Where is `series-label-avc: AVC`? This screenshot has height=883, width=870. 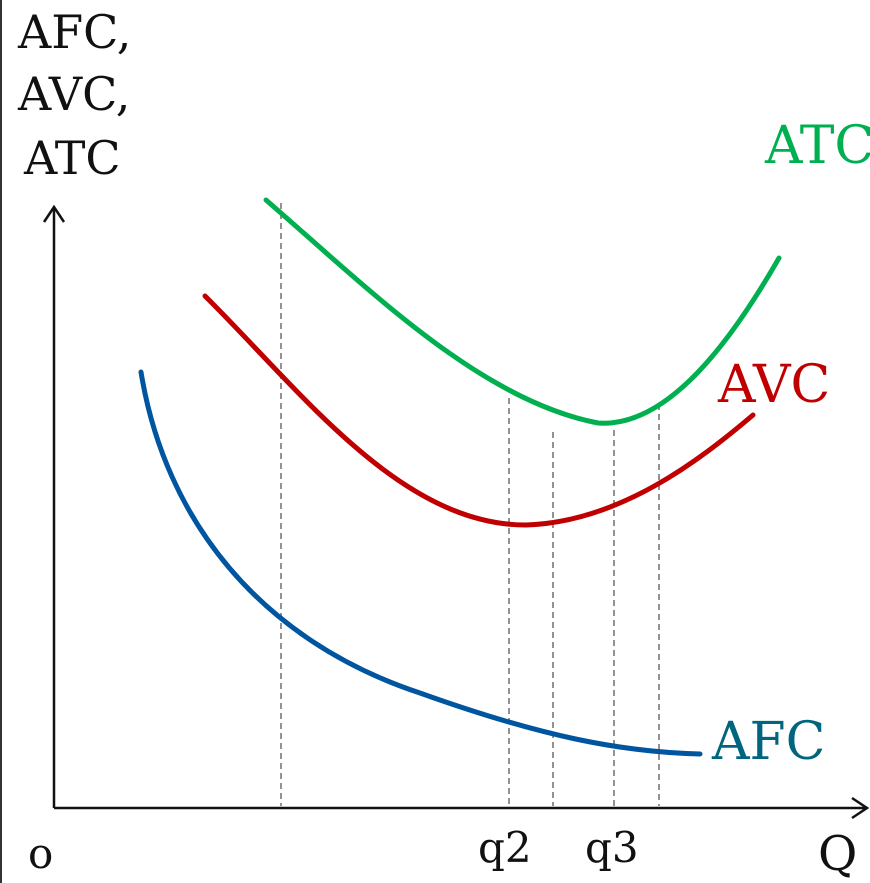
series-label-avc: AVC is located at coordinates (773, 385).